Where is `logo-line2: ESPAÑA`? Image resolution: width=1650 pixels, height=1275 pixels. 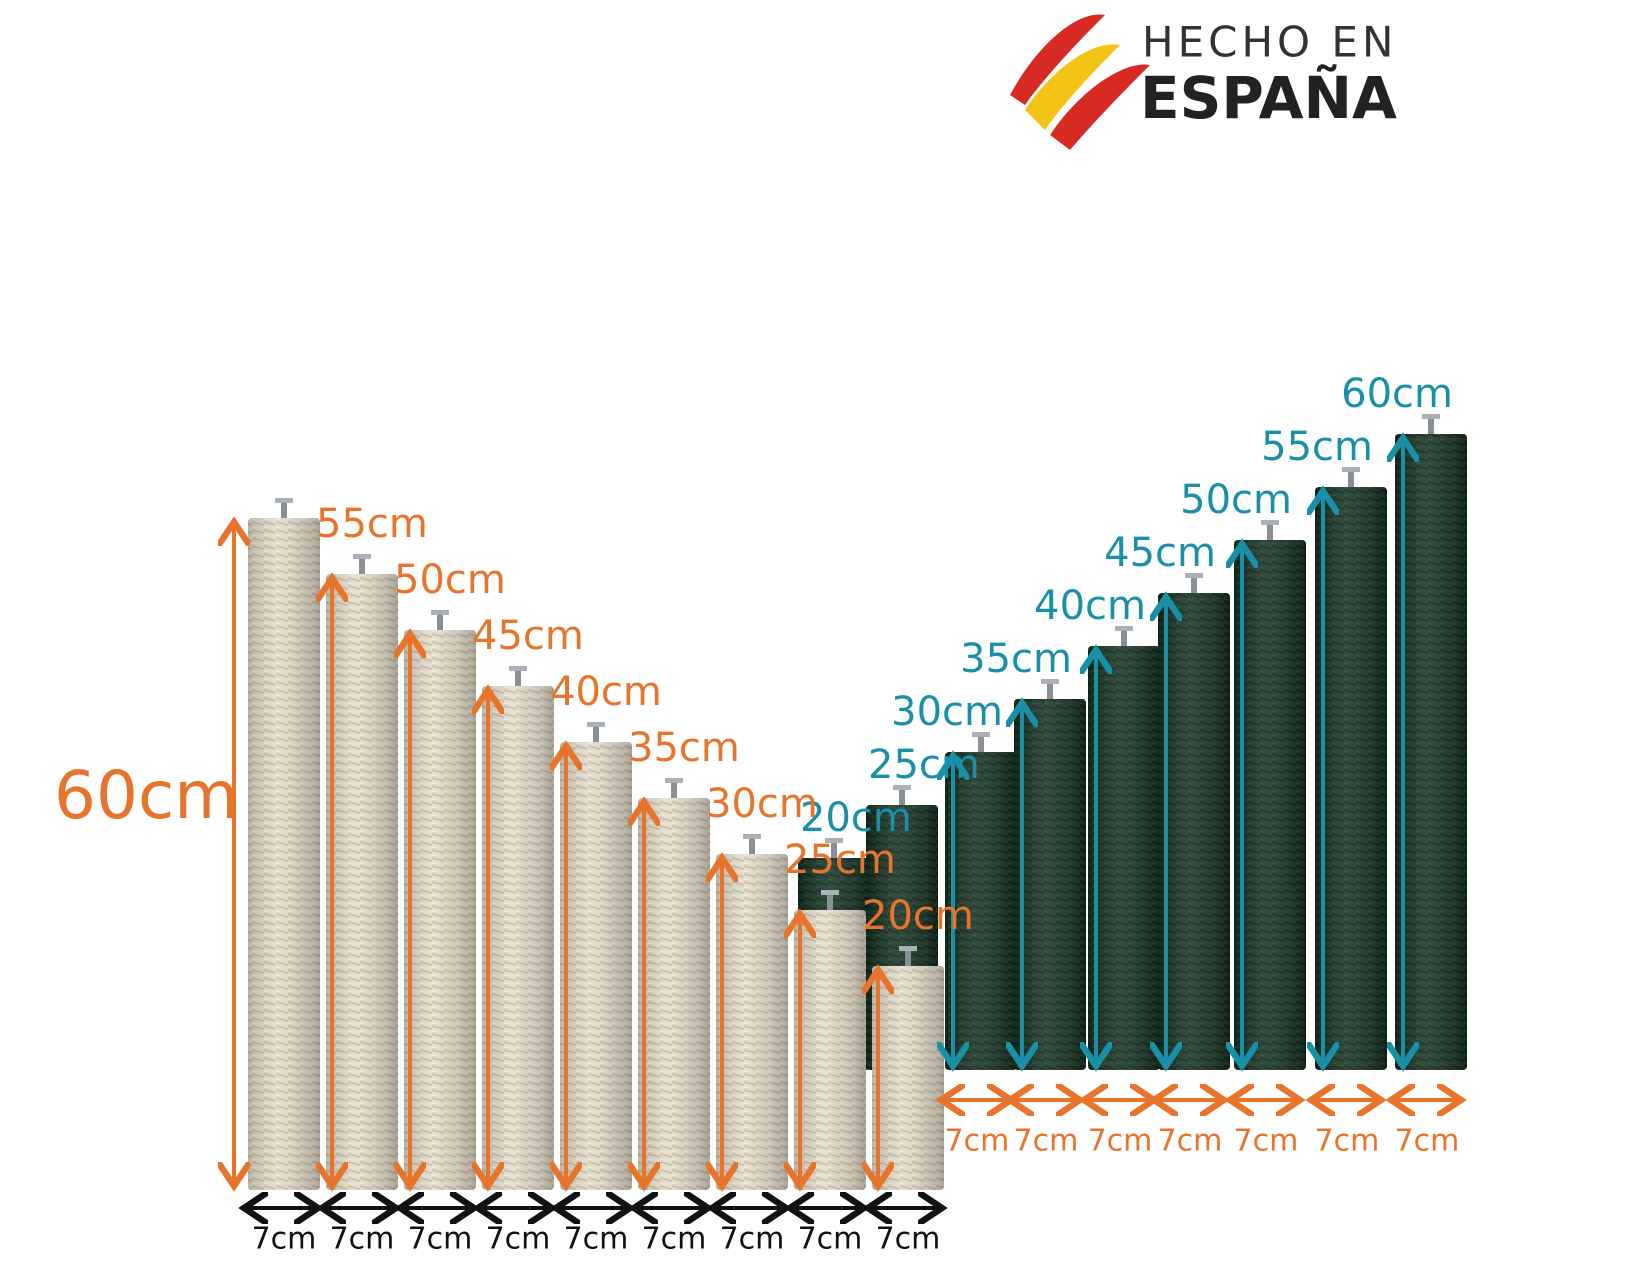 logo-line2: ESPAÑA is located at coordinates (1268, 97).